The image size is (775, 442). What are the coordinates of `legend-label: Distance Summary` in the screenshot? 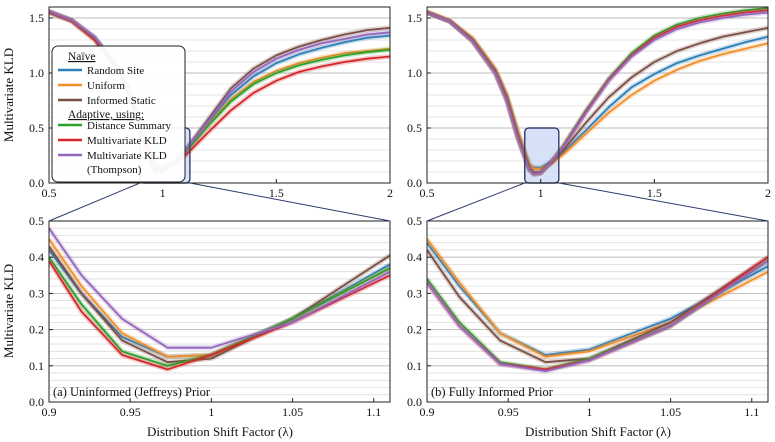 It's located at (129, 126).